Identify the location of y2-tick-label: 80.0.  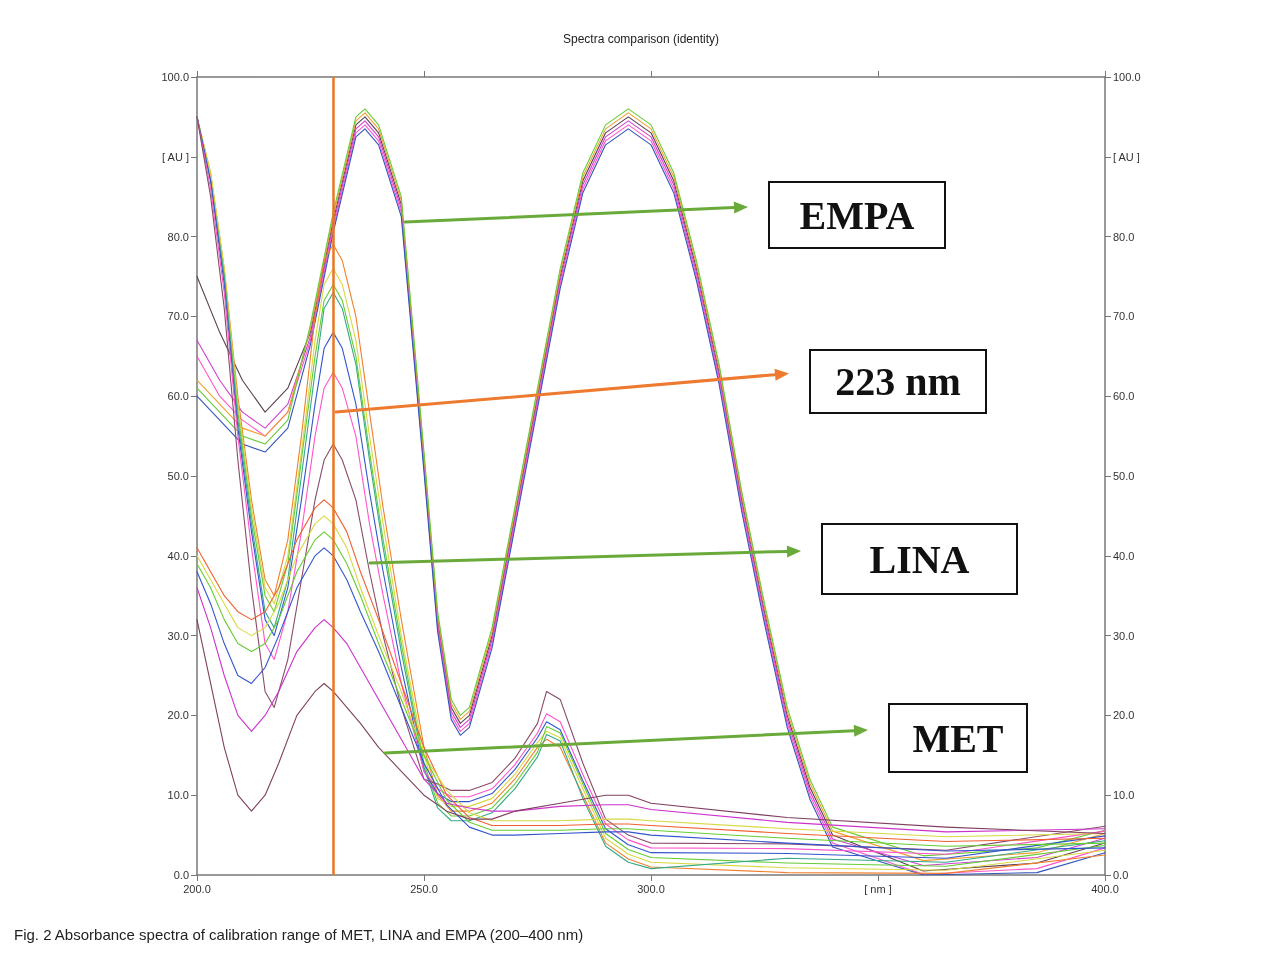
(1124, 236).